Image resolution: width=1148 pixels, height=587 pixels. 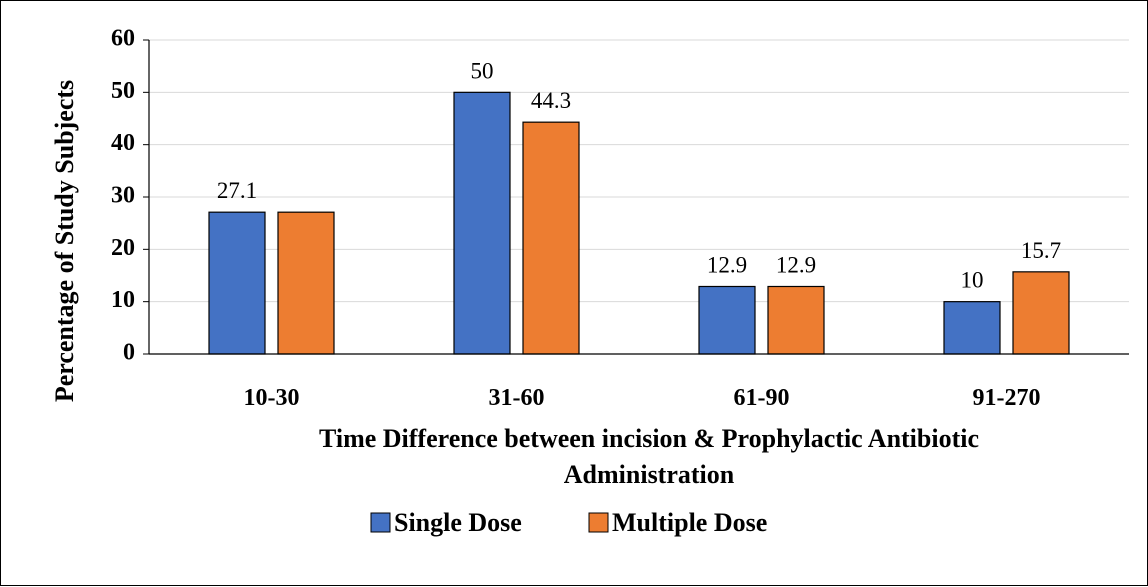 I want to click on x-axis-title-line-2: Administration, so click(x=649, y=474).